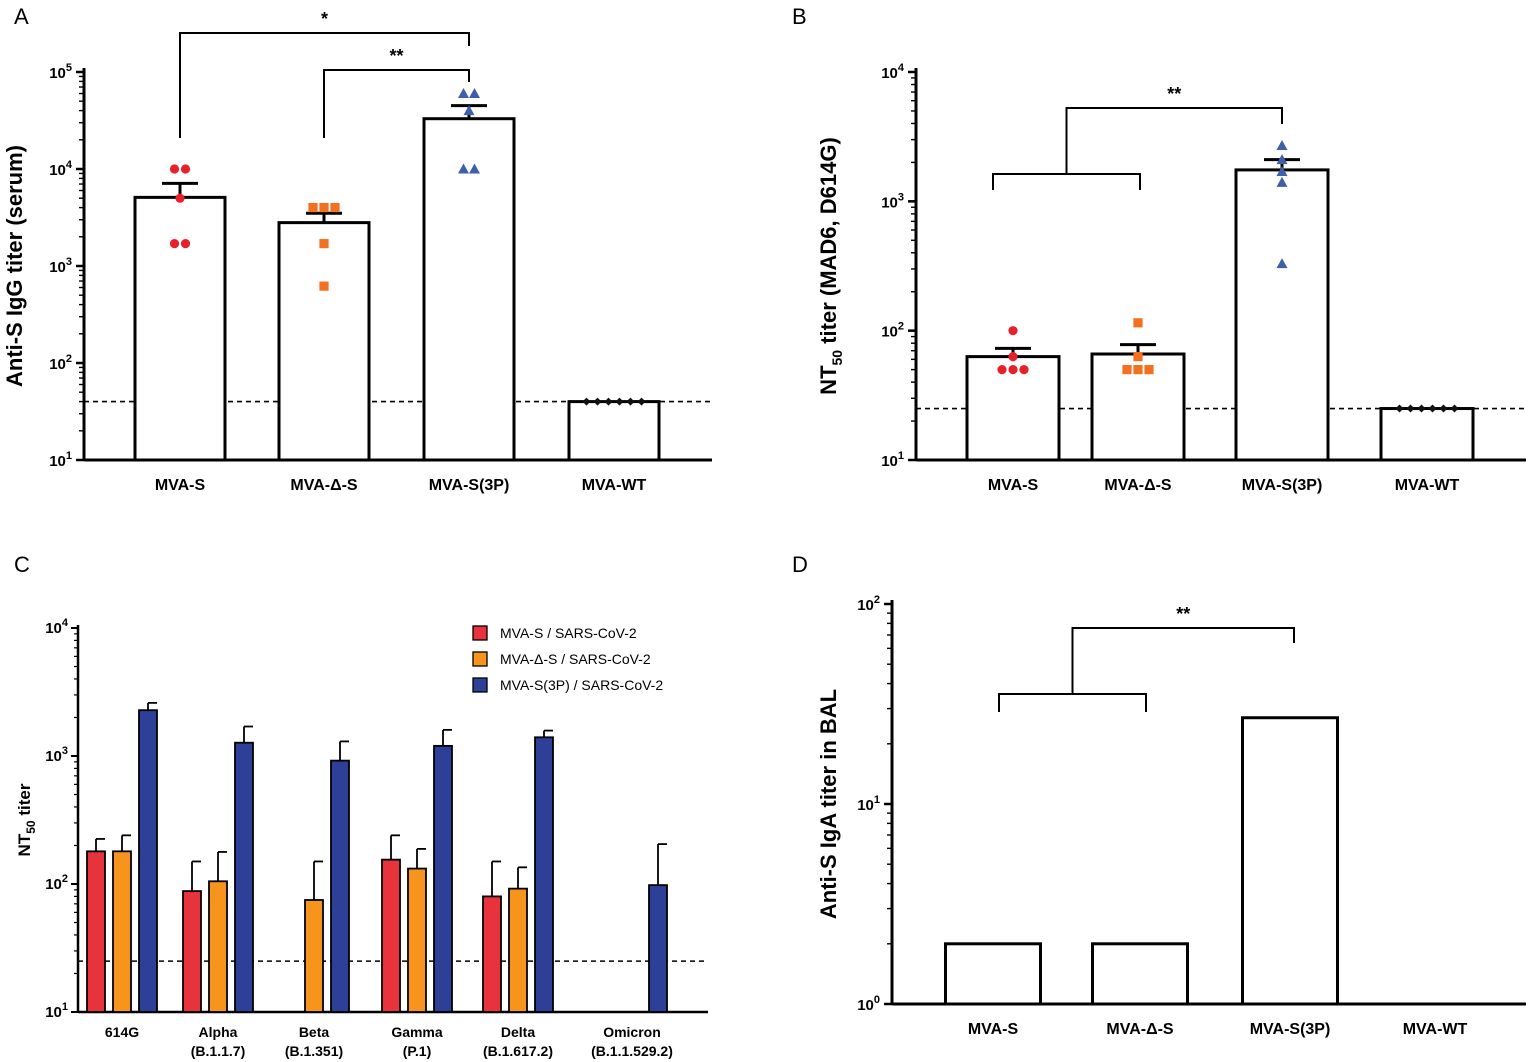  What do you see at coordinates (218, 1051) in the screenshot?
I see `x-category-sublabel: (B.1.1.7)` at bounding box center [218, 1051].